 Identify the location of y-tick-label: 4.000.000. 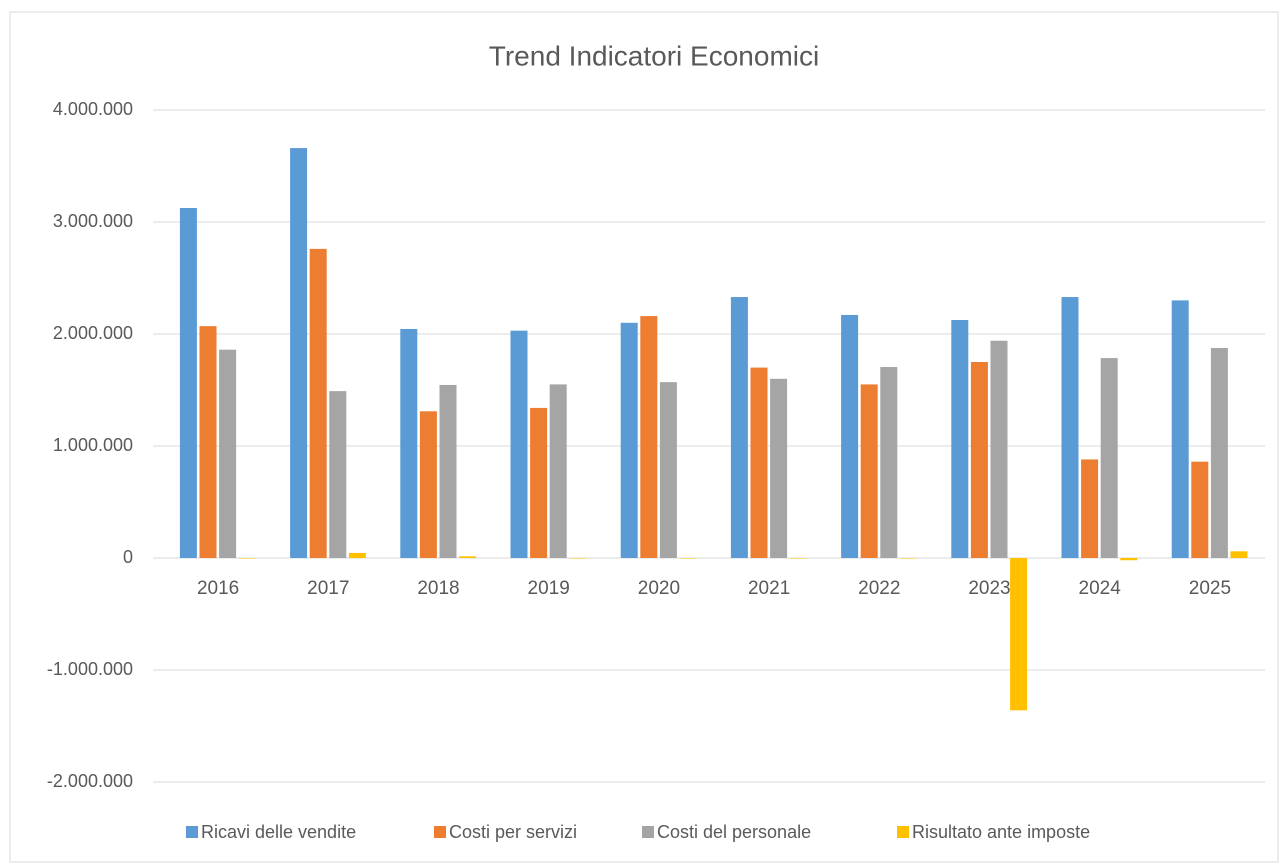
(93, 109).